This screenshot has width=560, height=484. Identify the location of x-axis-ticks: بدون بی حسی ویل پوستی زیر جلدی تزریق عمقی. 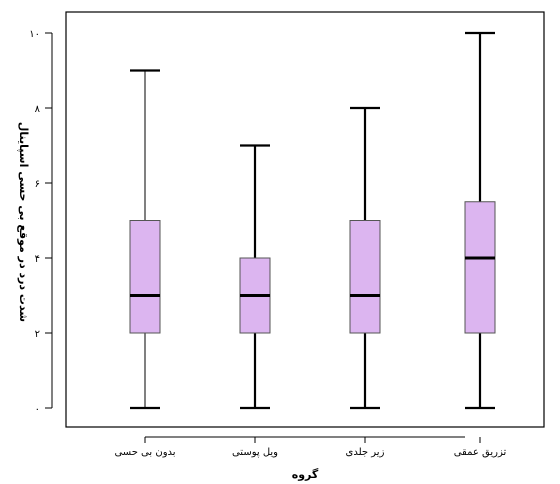
(310, 447).